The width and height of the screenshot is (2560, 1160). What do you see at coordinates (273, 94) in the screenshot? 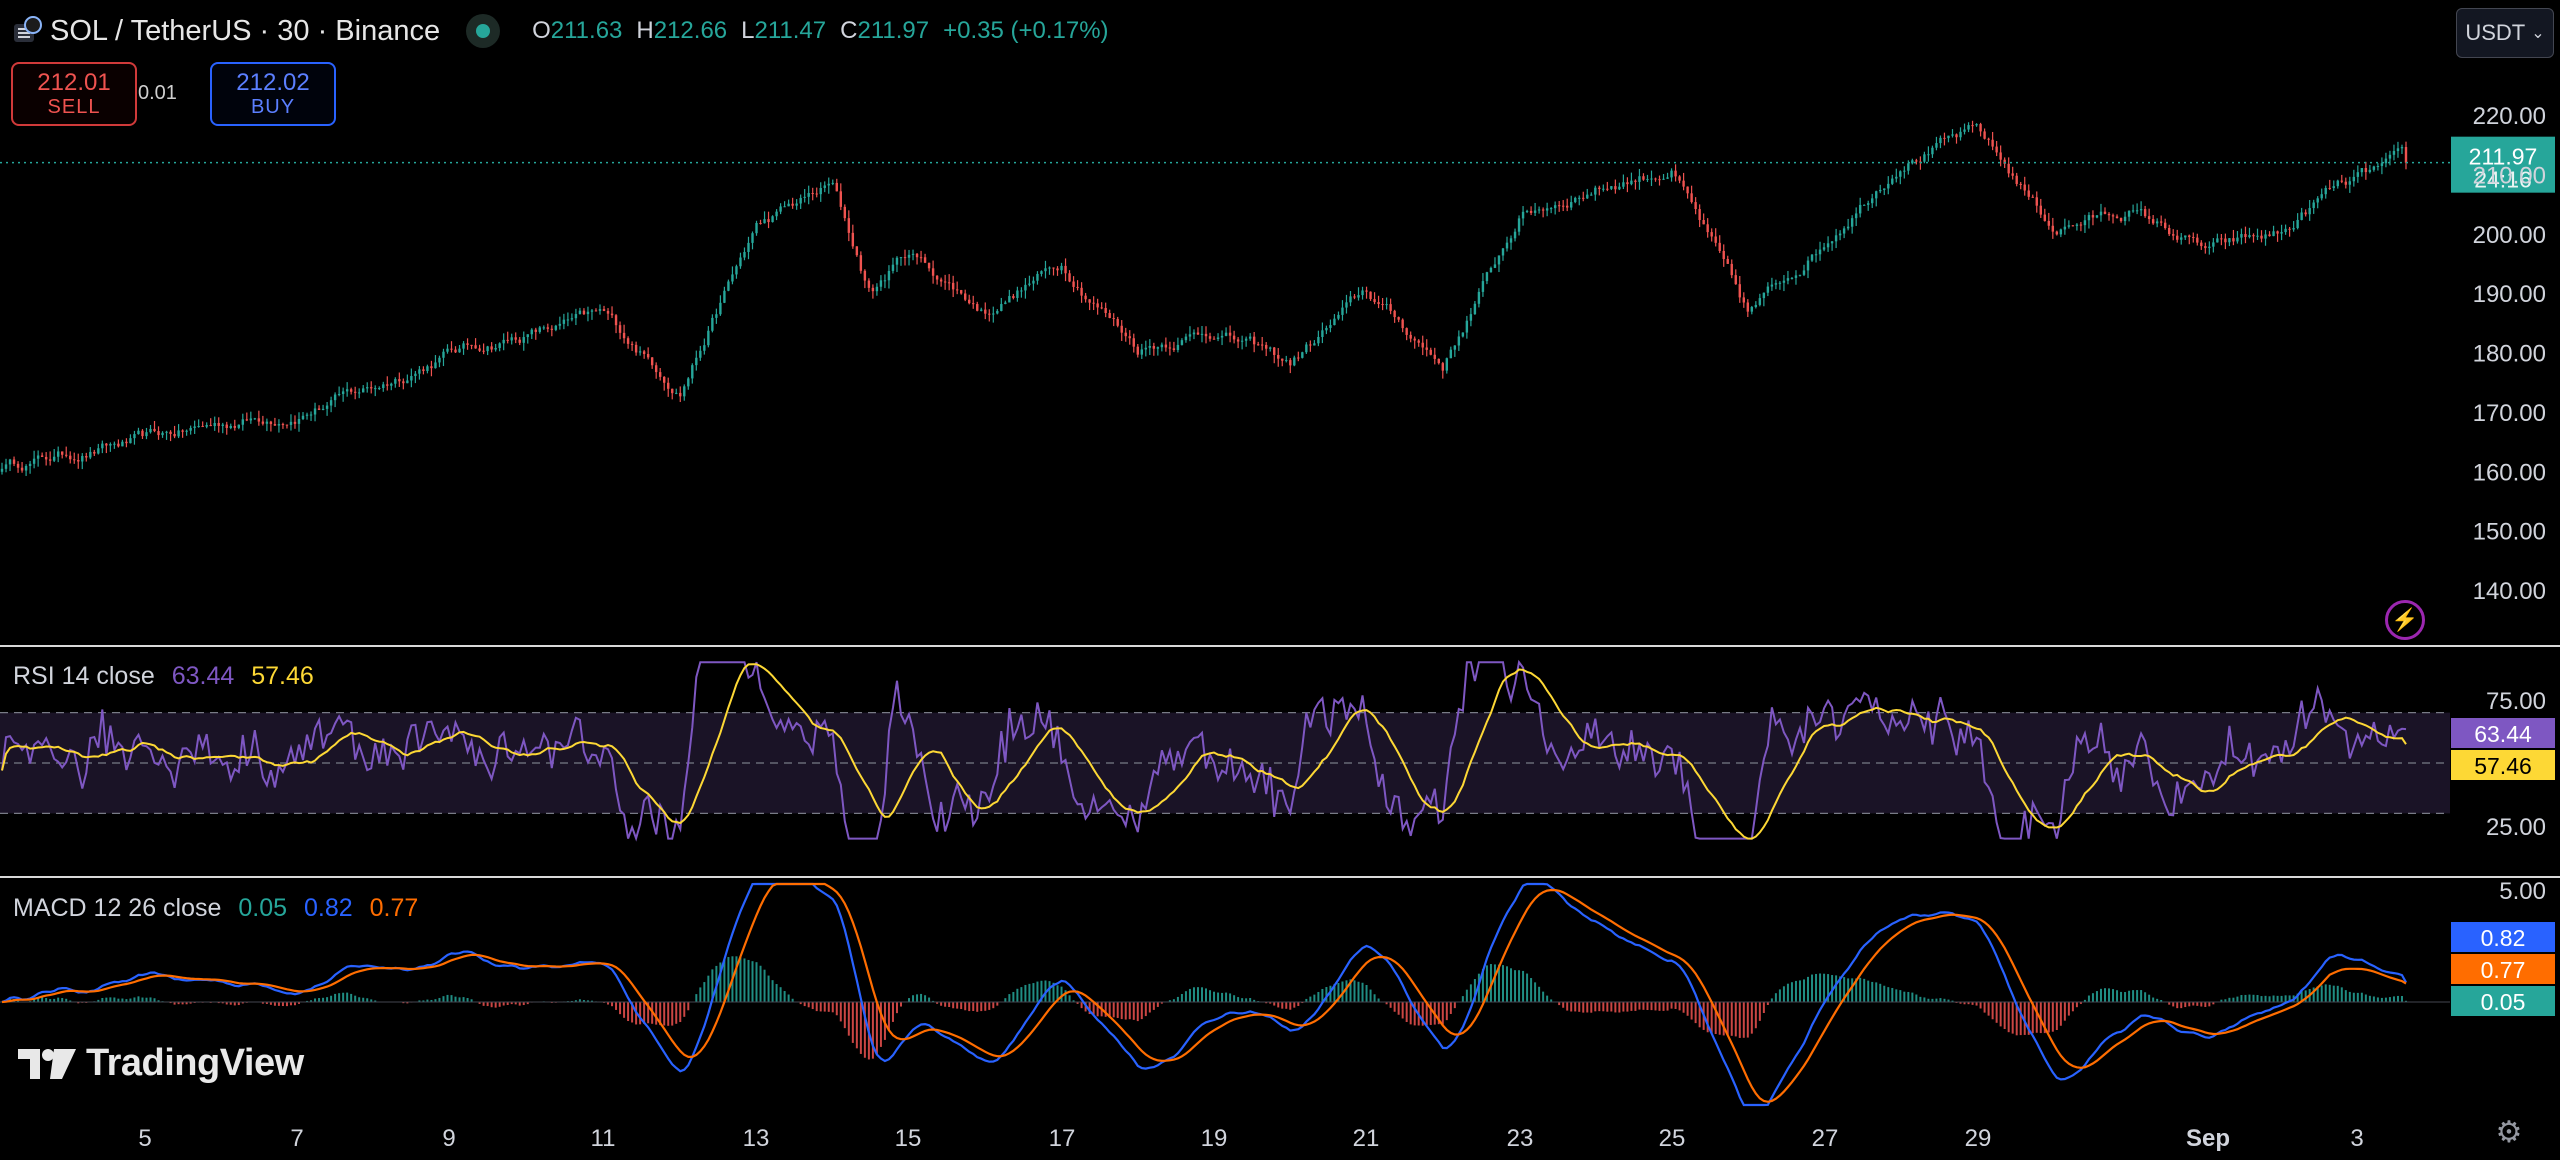
I see `buy-button: 212.02 BUY` at bounding box center [273, 94].